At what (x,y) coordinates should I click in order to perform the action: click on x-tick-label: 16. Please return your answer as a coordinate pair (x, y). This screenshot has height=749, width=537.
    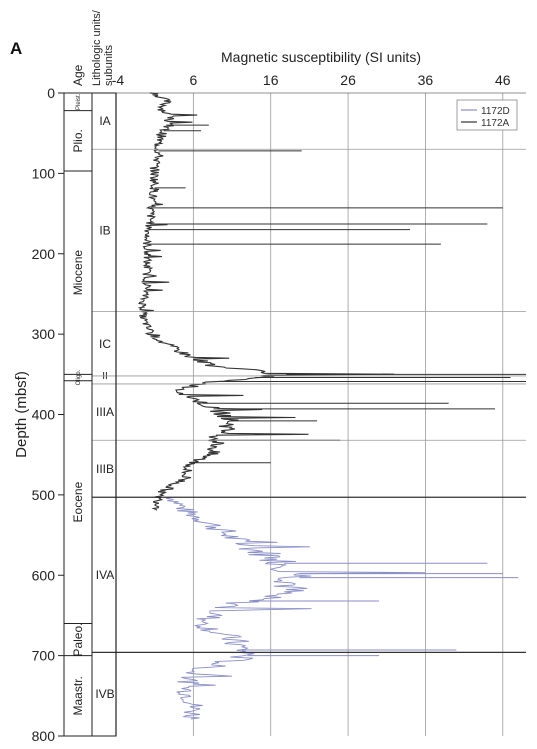
    Looking at the image, I should click on (271, 80).